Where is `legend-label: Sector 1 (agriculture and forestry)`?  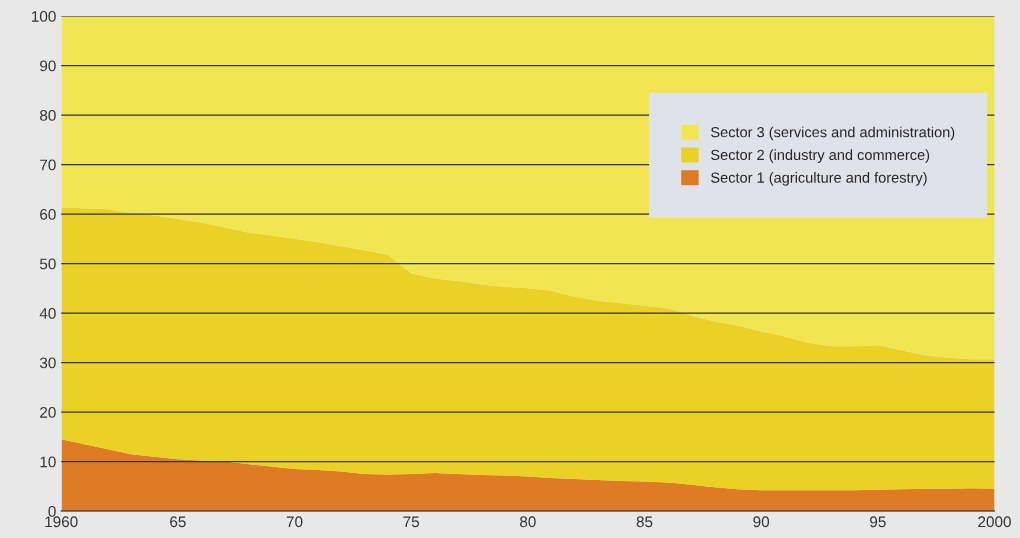 legend-label: Sector 1 (agriculture and forestry) is located at coordinates (819, 179).